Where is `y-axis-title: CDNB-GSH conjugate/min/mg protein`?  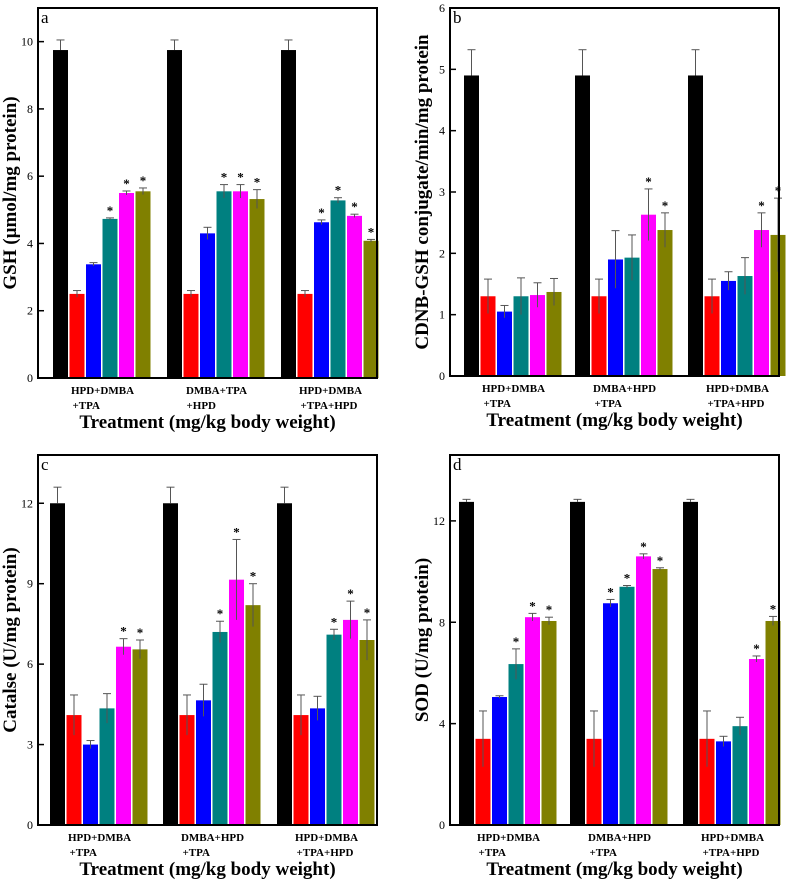
y-axis-title: CDNB-GSH conjugate/min/mg protein is located at coordinates (422, 192).